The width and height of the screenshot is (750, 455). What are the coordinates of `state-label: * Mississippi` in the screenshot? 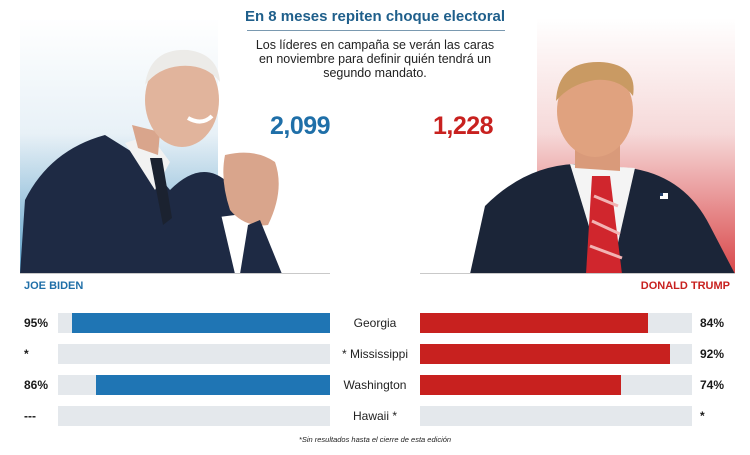 It's located at (374, 354).